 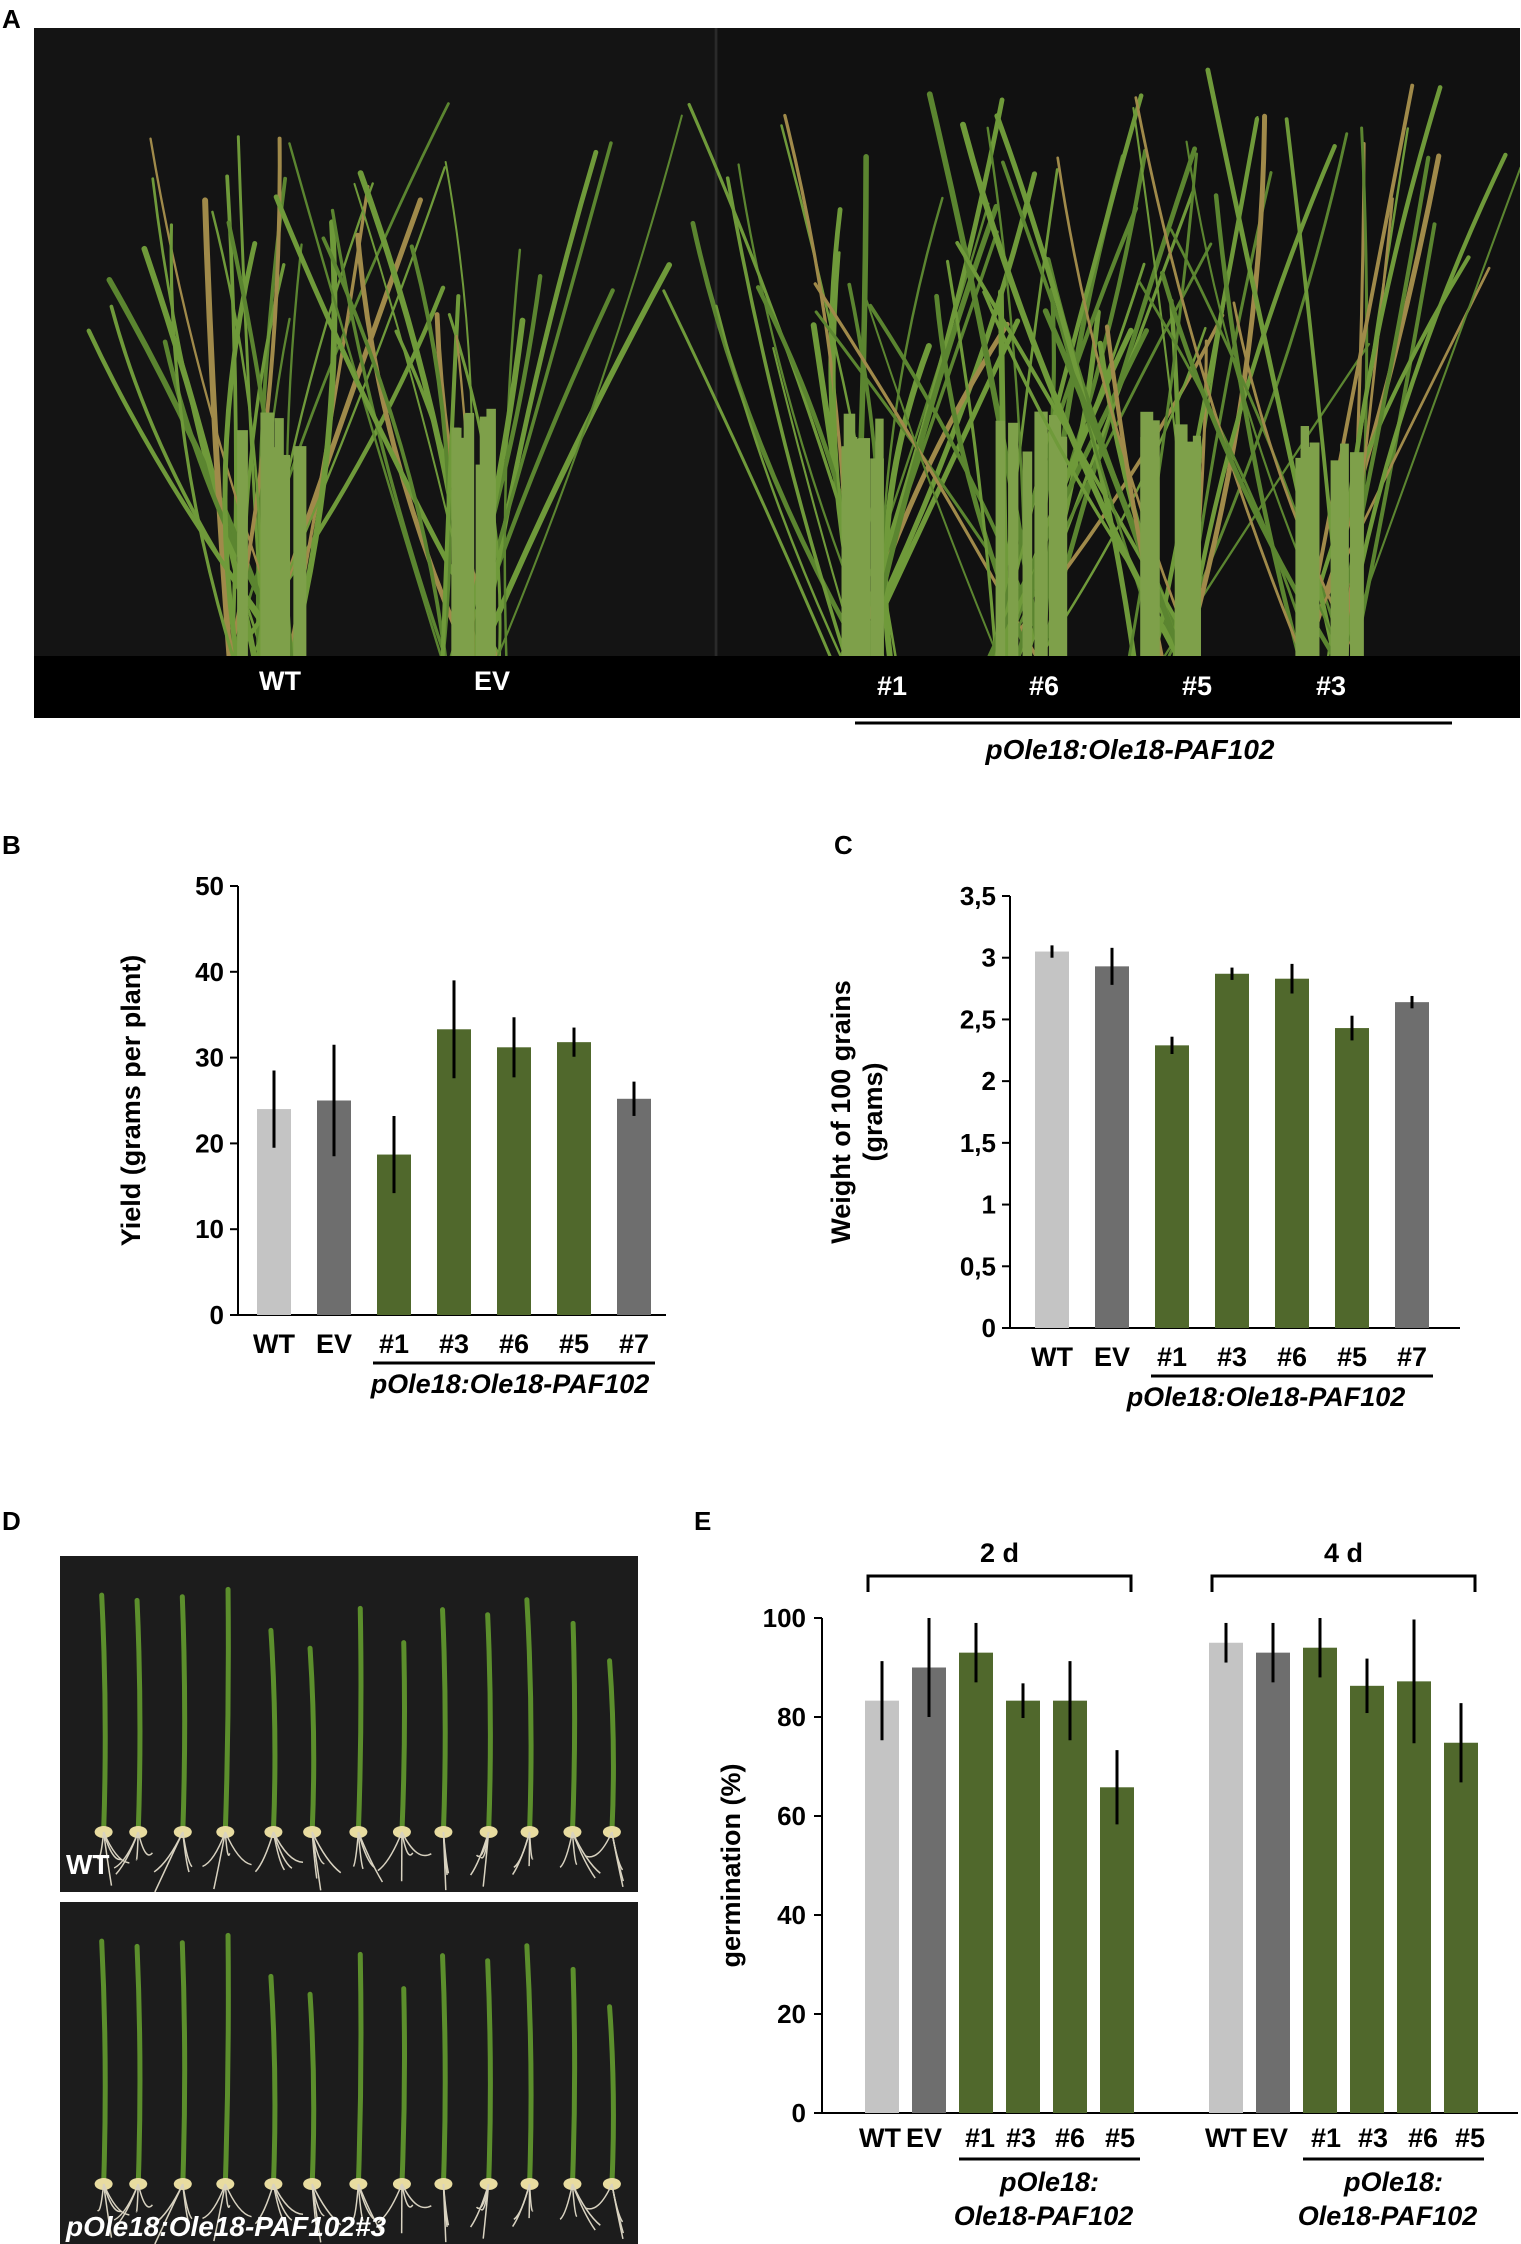 I want to click on group-name: 4 d, so click(x=1343, y=1554).